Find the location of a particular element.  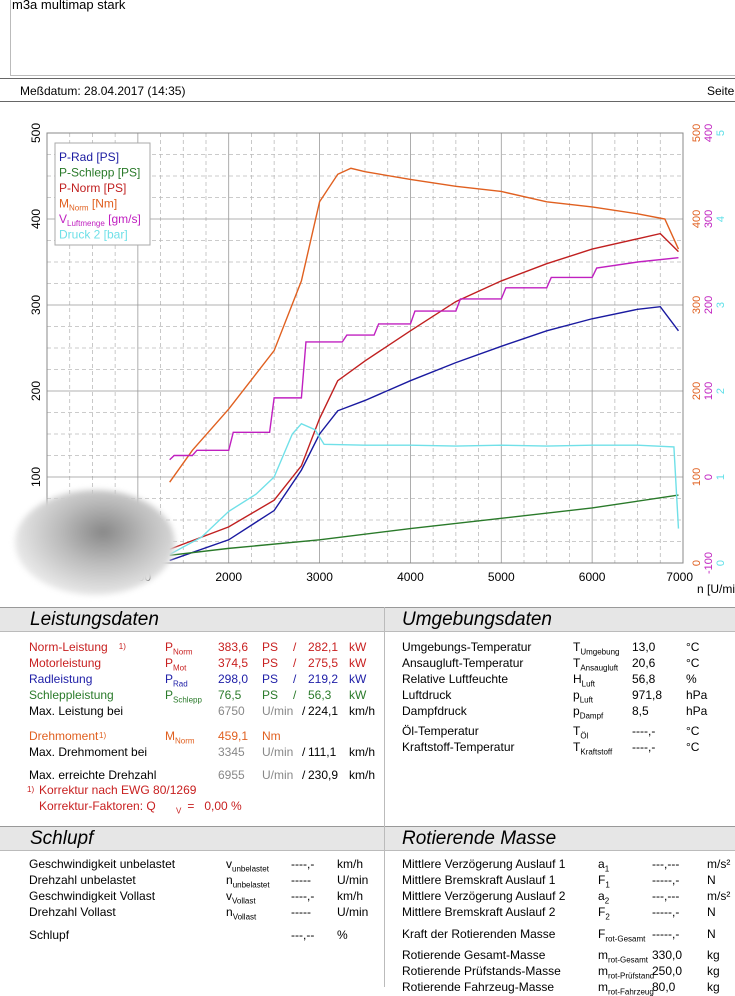

row-label: Geschwindigkeit unbelastet is located at coordinates (102, 864).